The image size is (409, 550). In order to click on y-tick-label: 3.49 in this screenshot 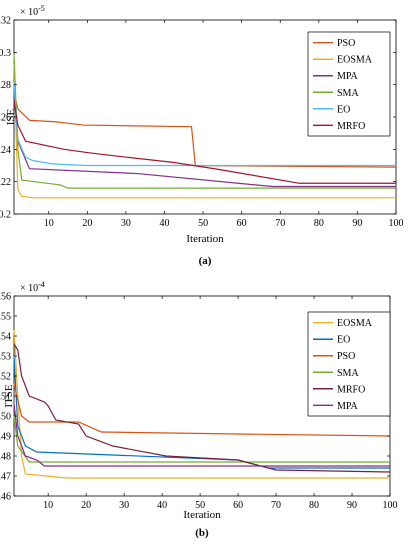, I will do `click(5, 437)`.